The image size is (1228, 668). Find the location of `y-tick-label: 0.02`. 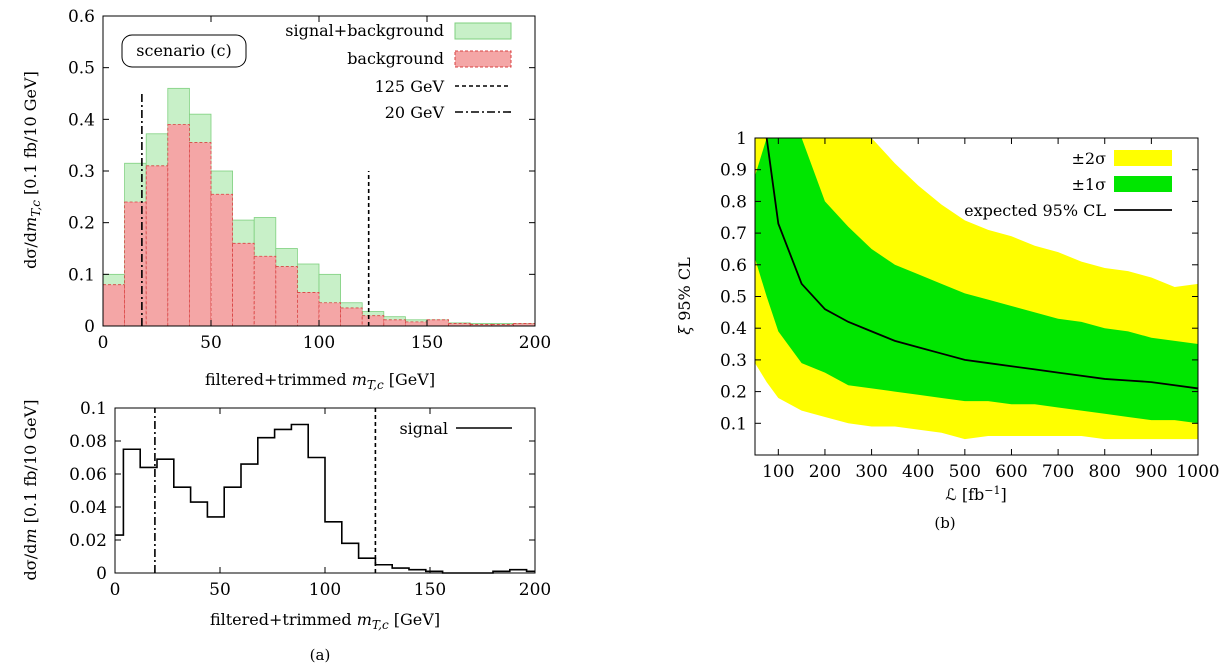

y-tick-label: 0.02 is located at coordinates (88, 541).